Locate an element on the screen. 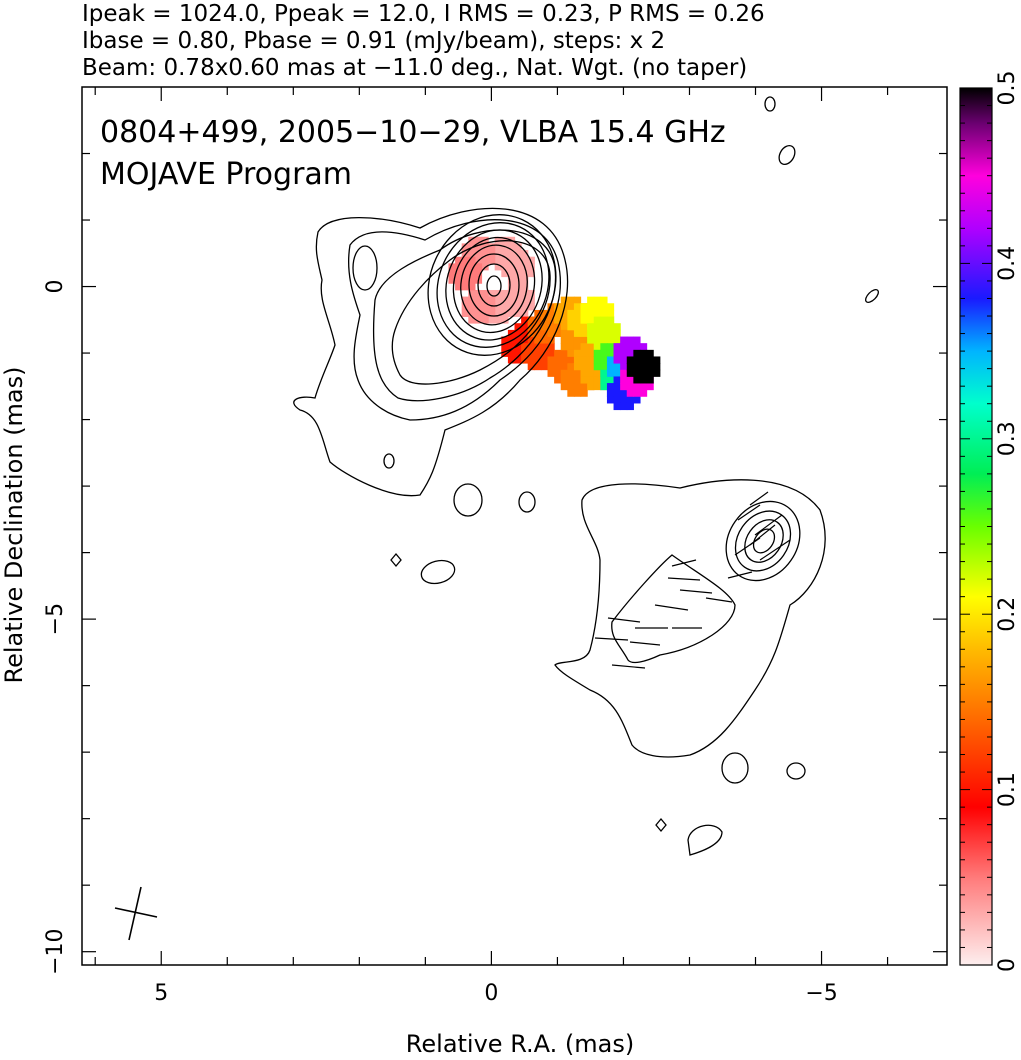 The width and height of the screenshot is (1021, 1060). jet-outer-contour is located at coordinates (690, 618).